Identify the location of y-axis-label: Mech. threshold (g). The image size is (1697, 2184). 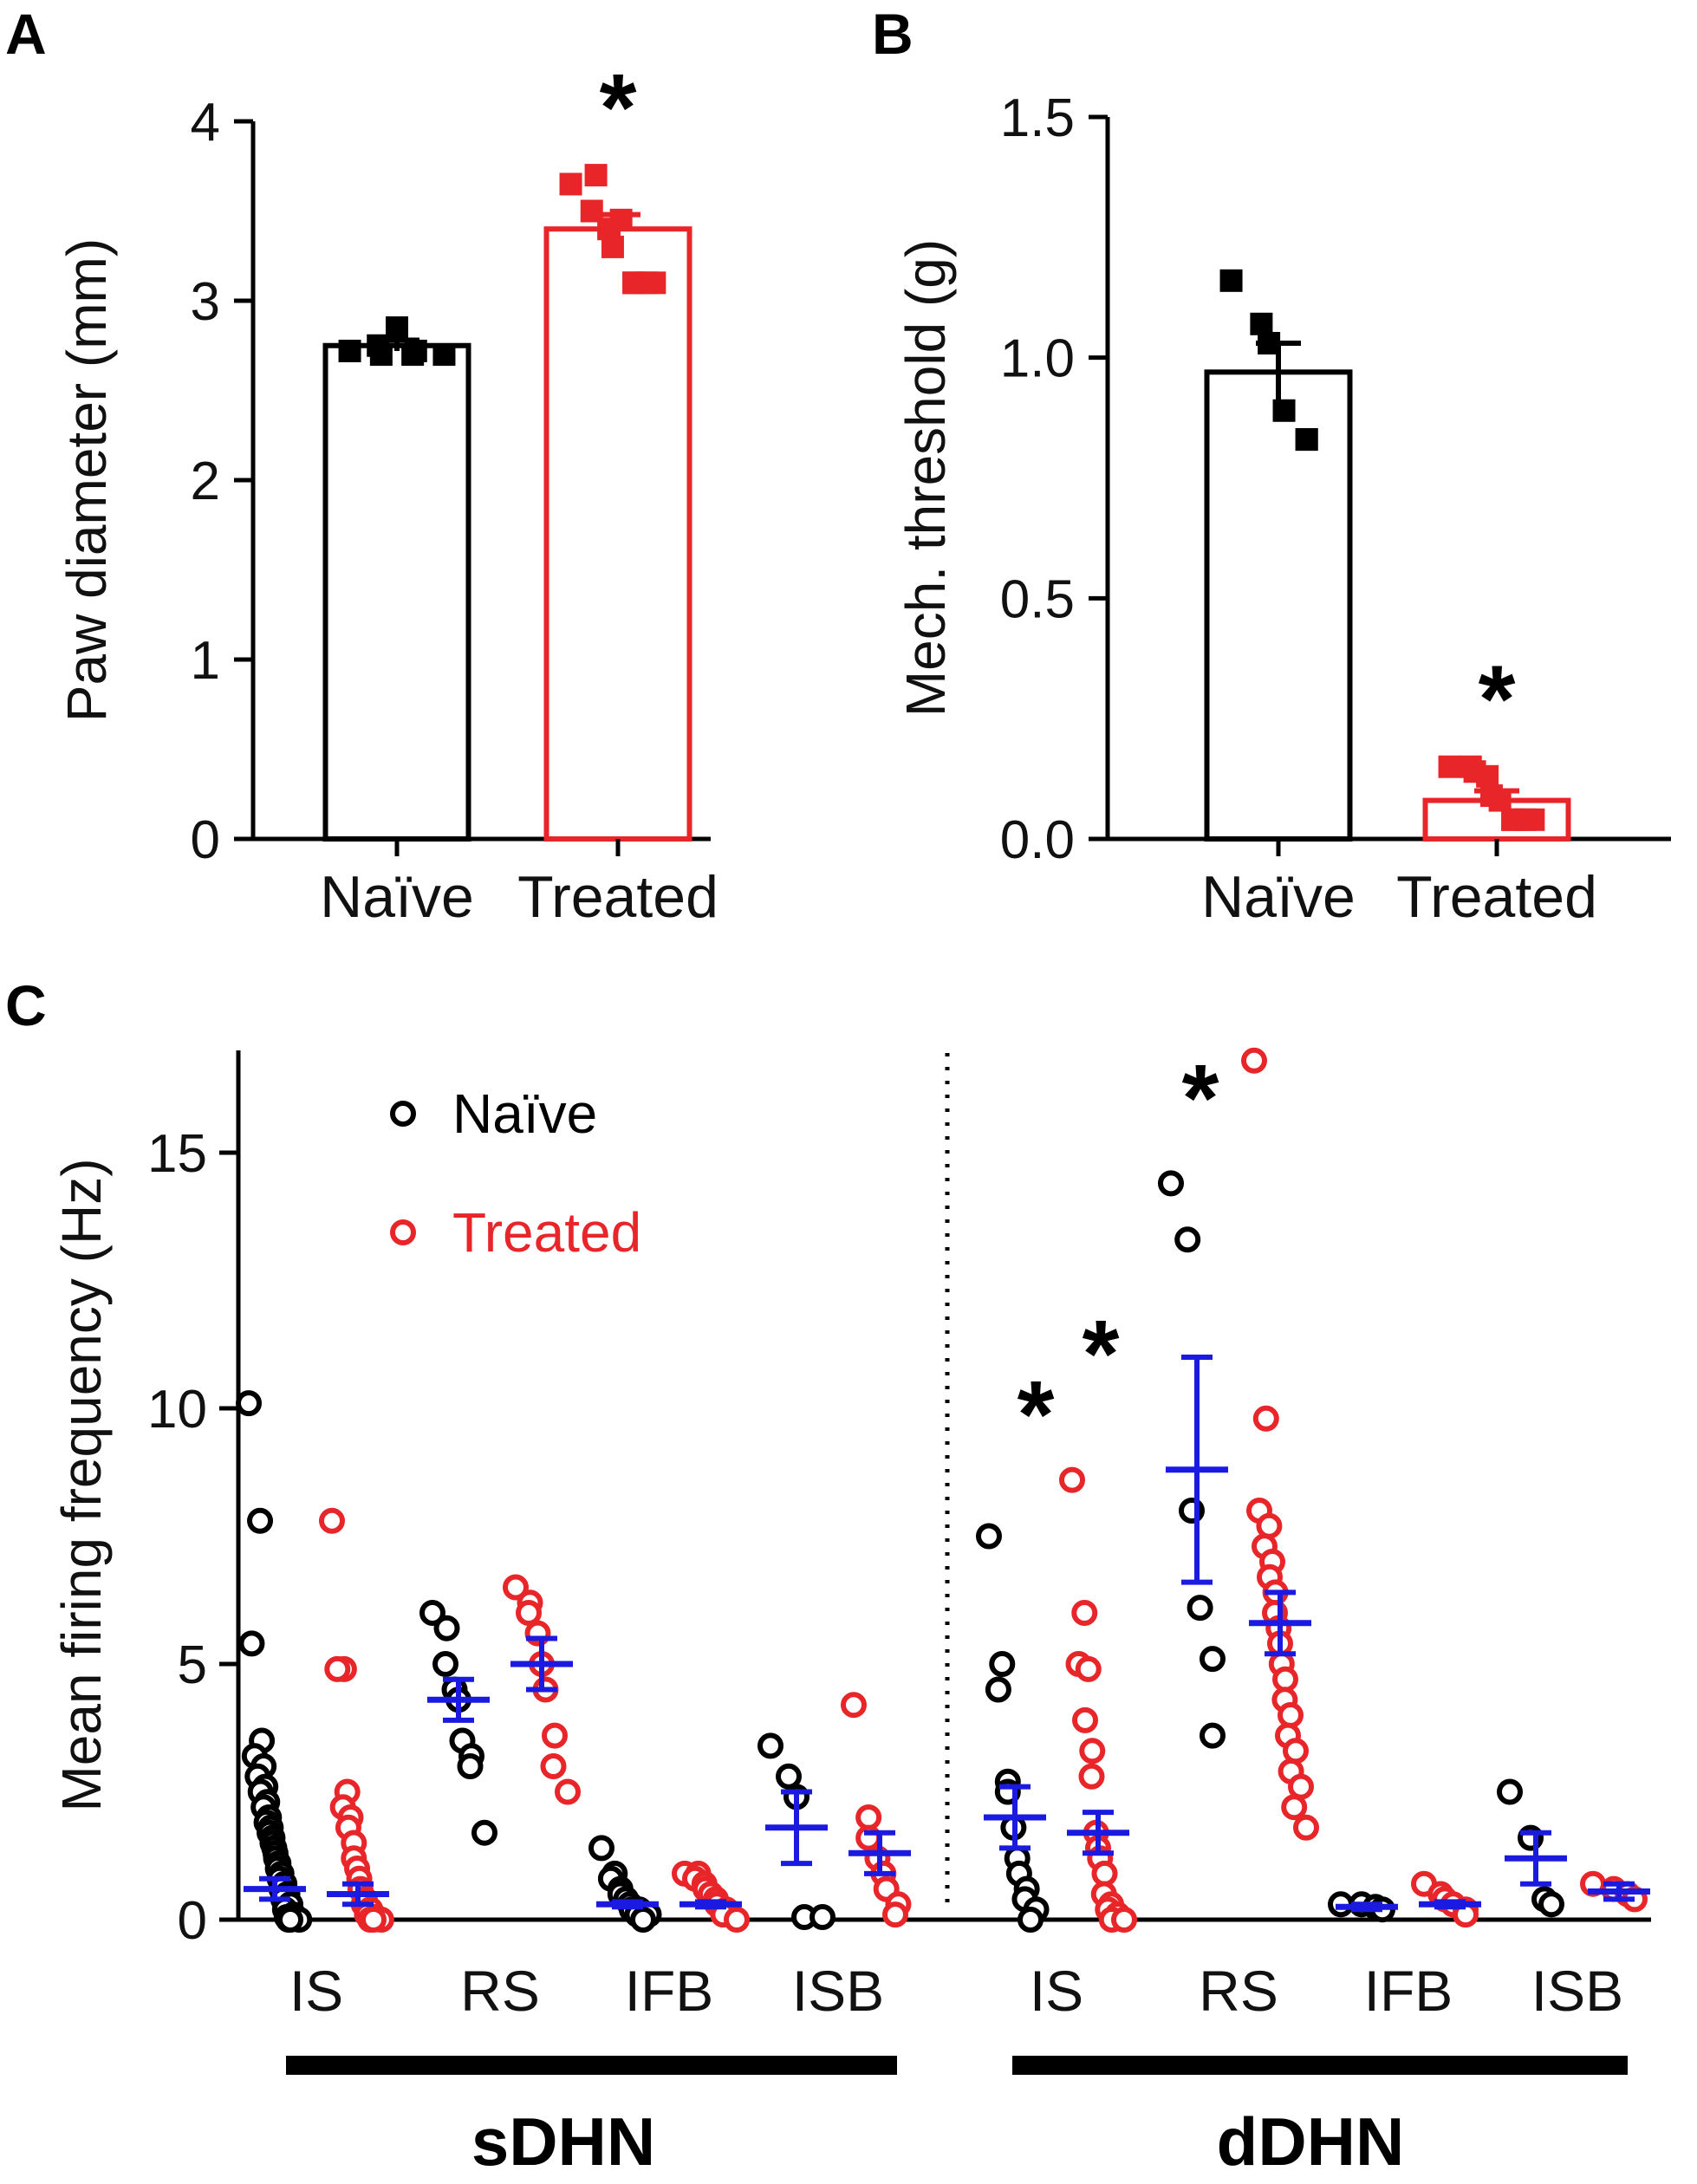
(925, 478).